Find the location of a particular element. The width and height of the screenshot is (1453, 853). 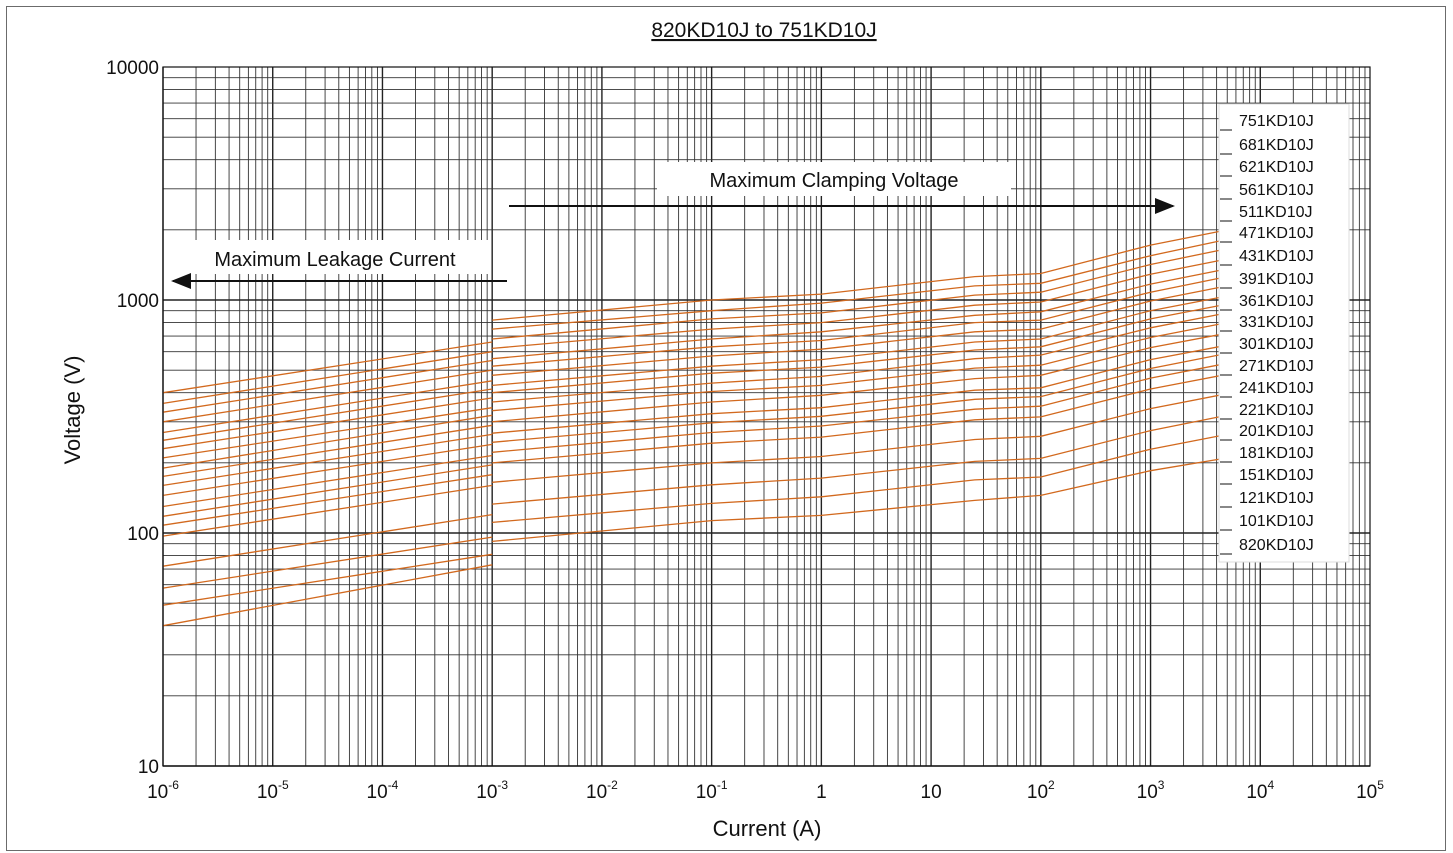

series-line-621KD10J-leakage is located at coordinates (327, 386).